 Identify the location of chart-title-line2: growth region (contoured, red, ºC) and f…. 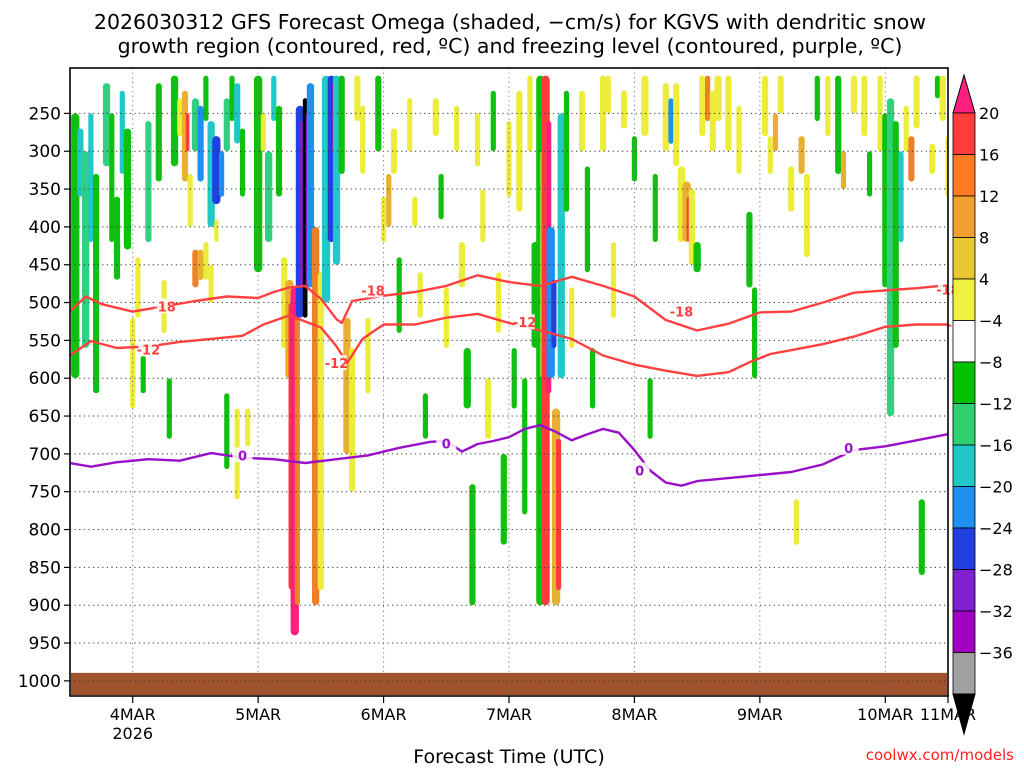
(510, 46).